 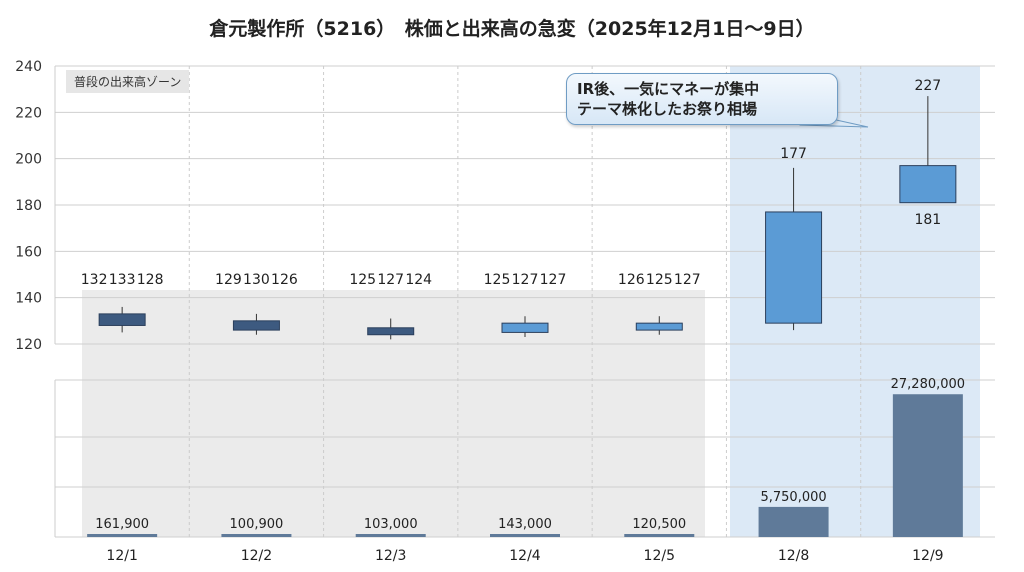 What do you see at coordinates (525, 556) in the screenshot?
I see `x-tick-label: 12/4` at bounding box center [525, 556].